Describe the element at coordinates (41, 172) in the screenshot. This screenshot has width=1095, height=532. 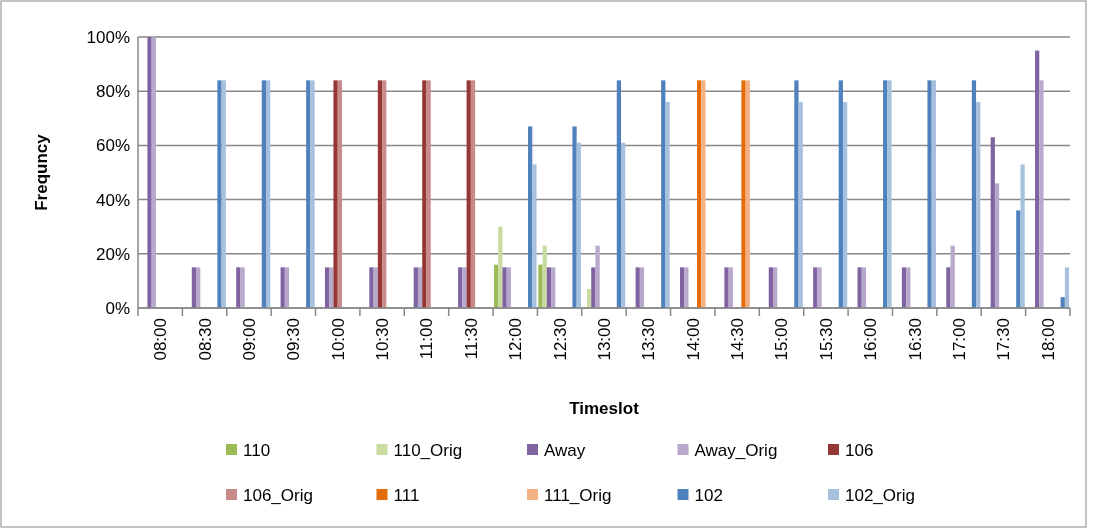
I see `y-axis-title: Frequncy` at that location.